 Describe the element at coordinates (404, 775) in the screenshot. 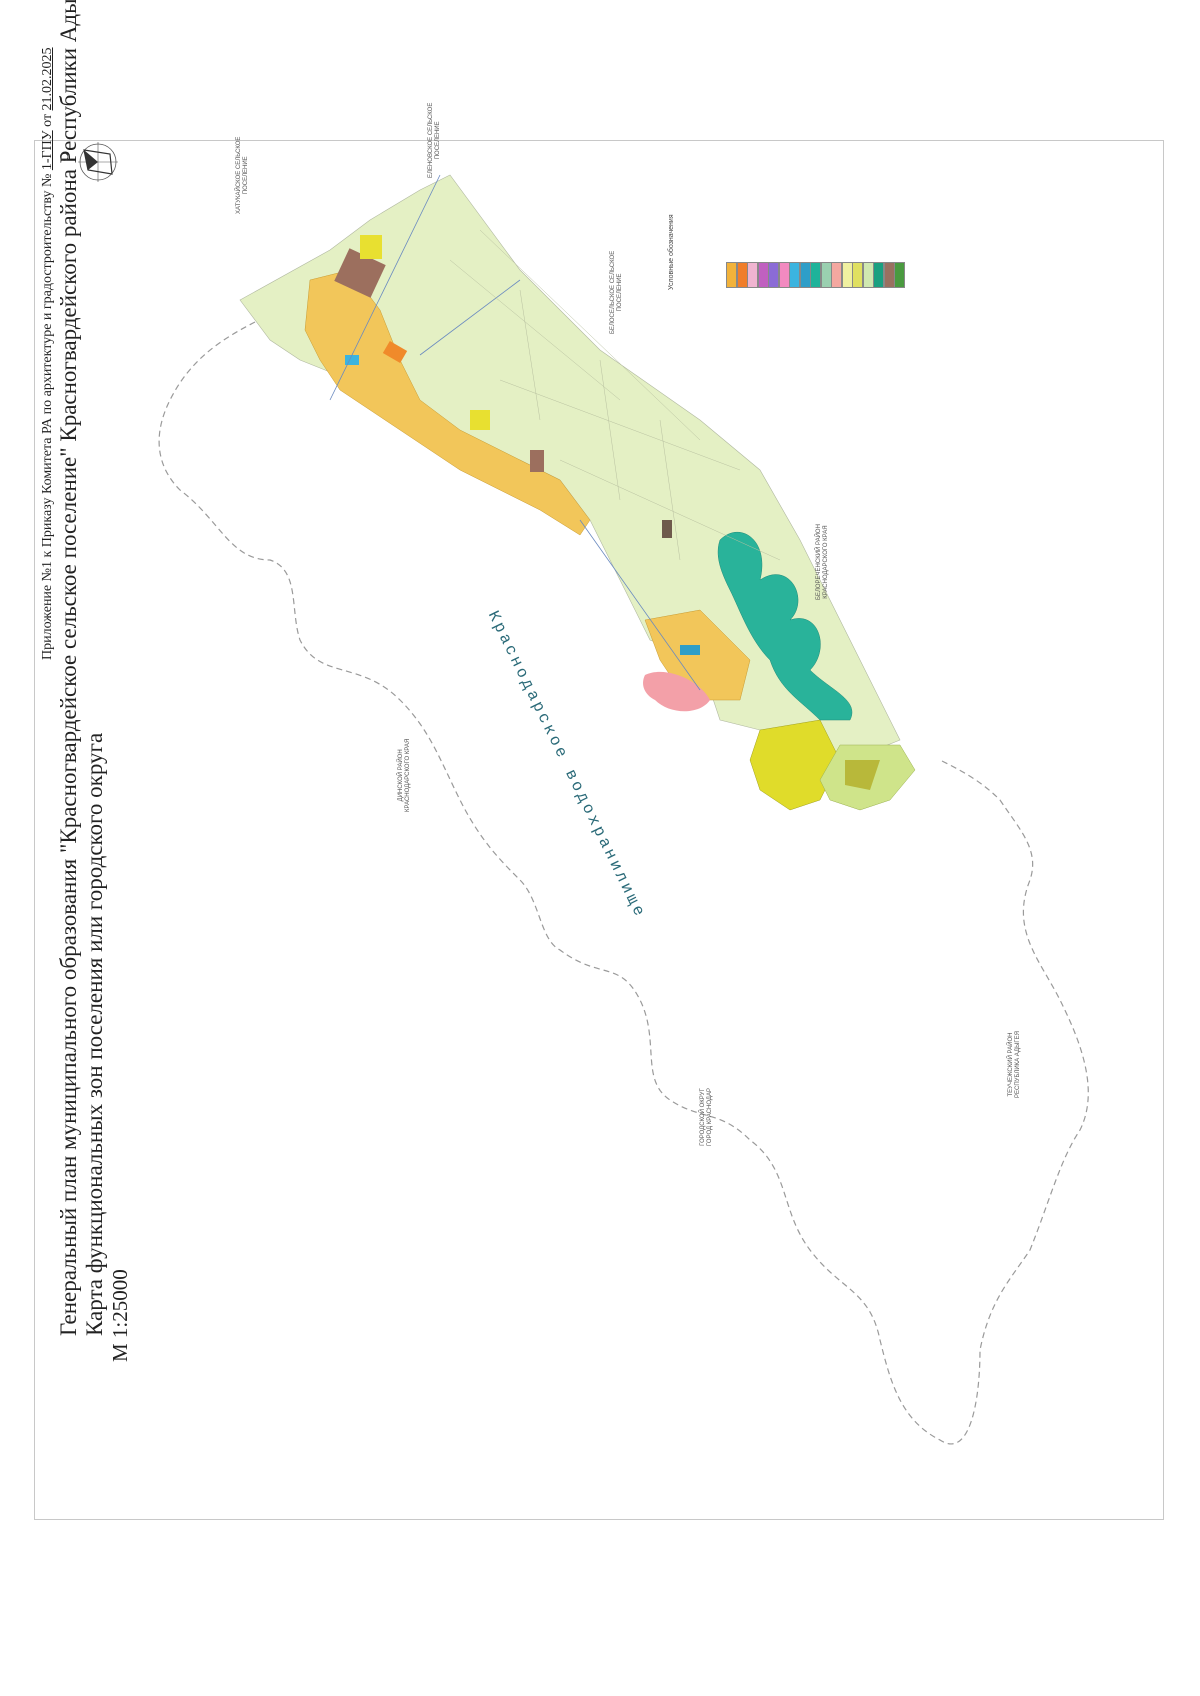

I see `neighbor-label-west: ДИНСКОЙ РАЙОН КРАСНОДАРСКОГО КРАЯ` at that location.